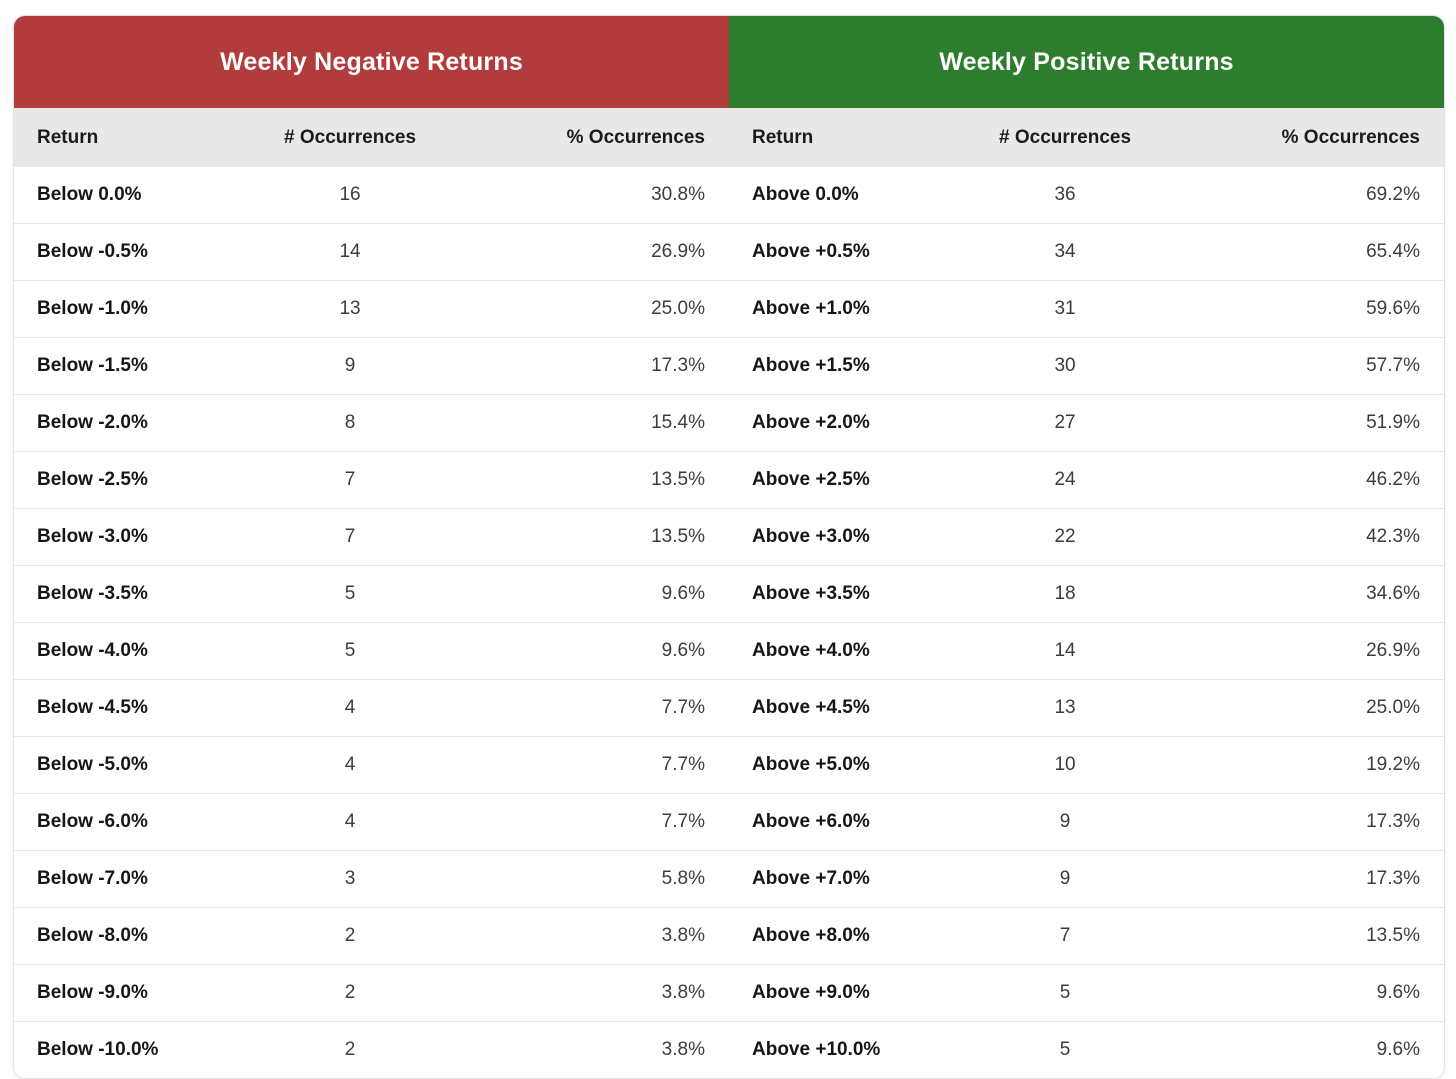  I want to click on return-cell: Below -0.5%, so click(92, 251).